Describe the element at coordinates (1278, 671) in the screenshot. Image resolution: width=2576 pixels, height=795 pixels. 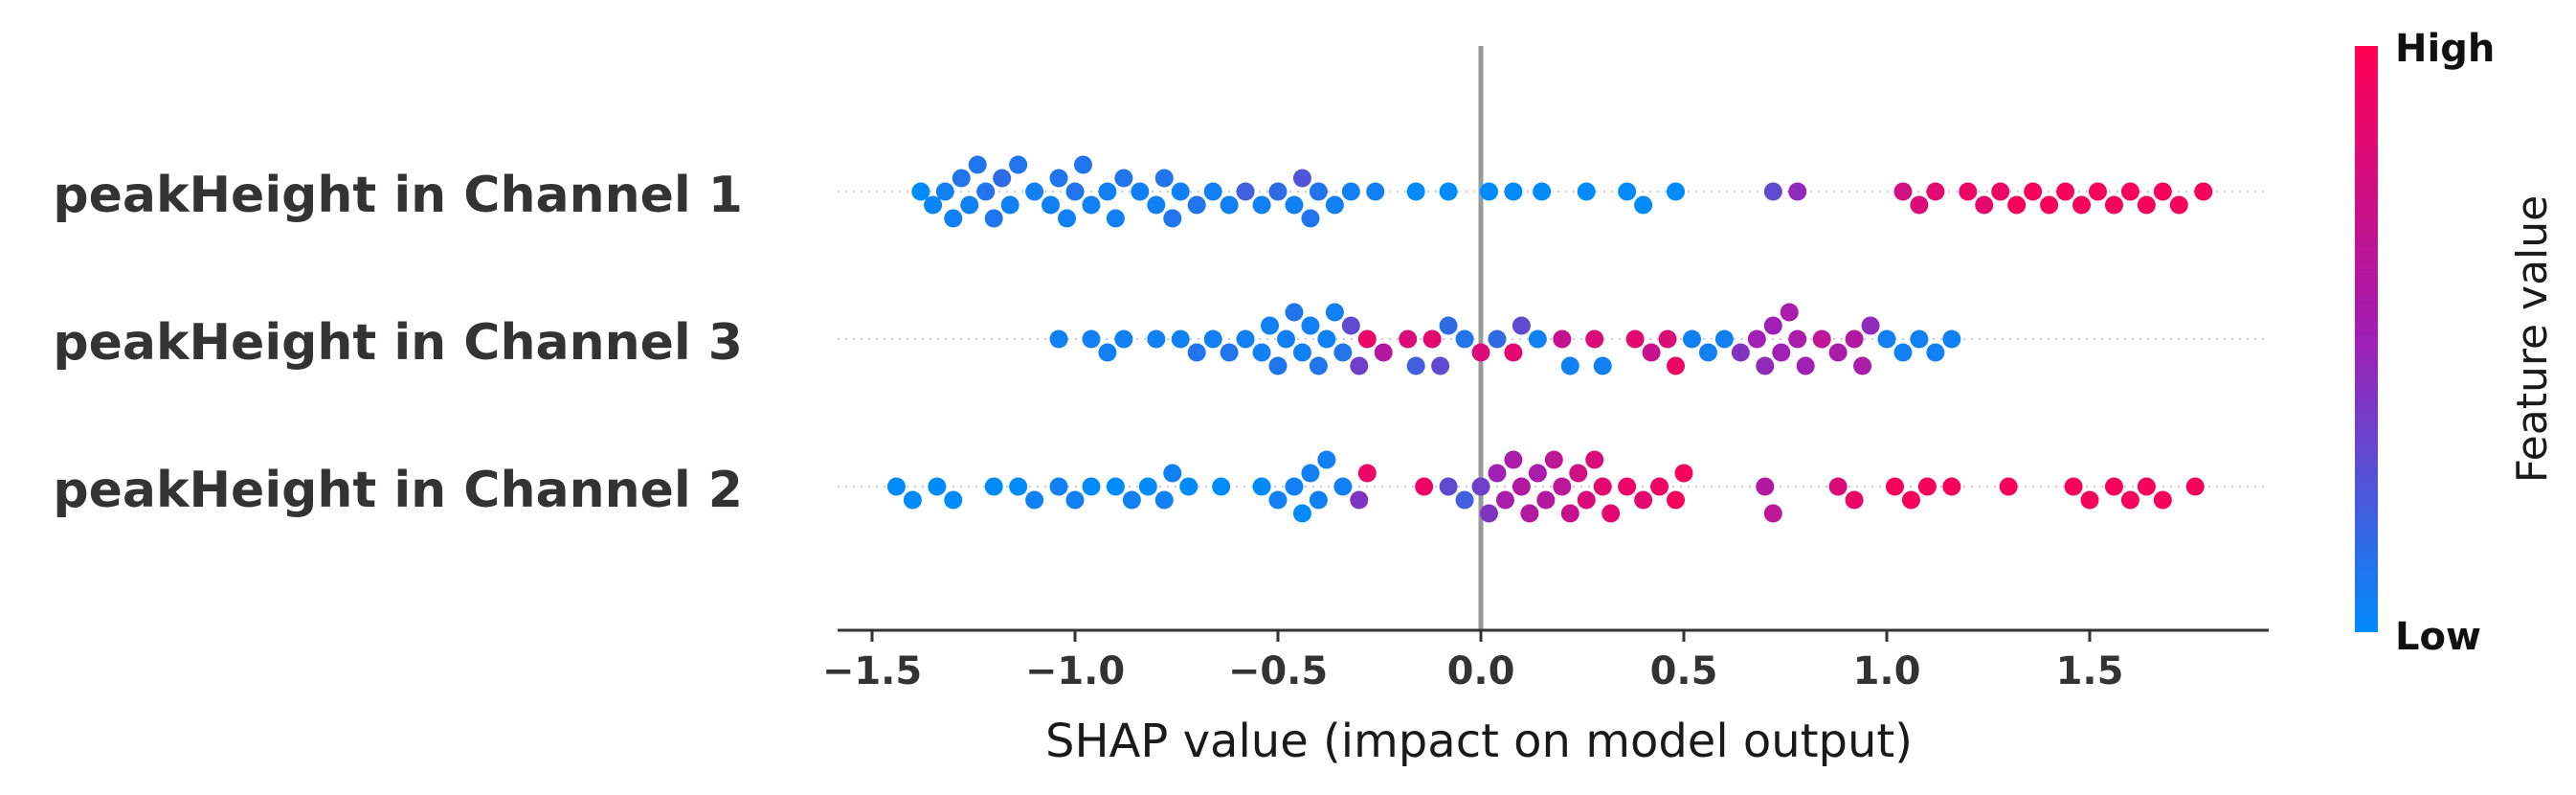
I see `x-tick-label-2: −0.5` at that location.